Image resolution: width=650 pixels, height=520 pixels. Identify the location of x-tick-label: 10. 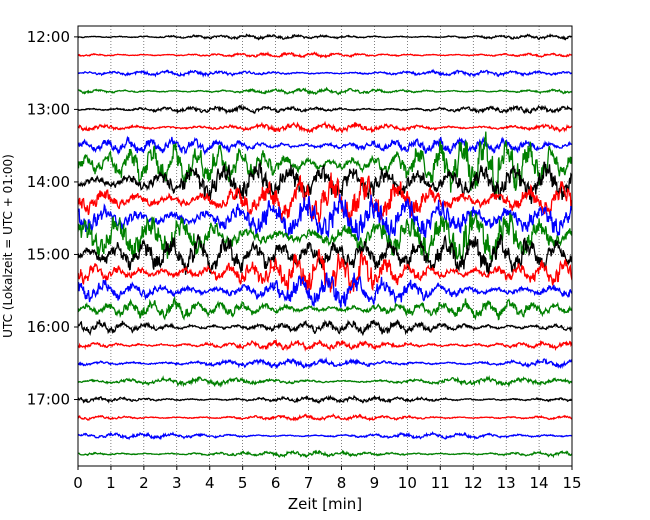
(407, 483).